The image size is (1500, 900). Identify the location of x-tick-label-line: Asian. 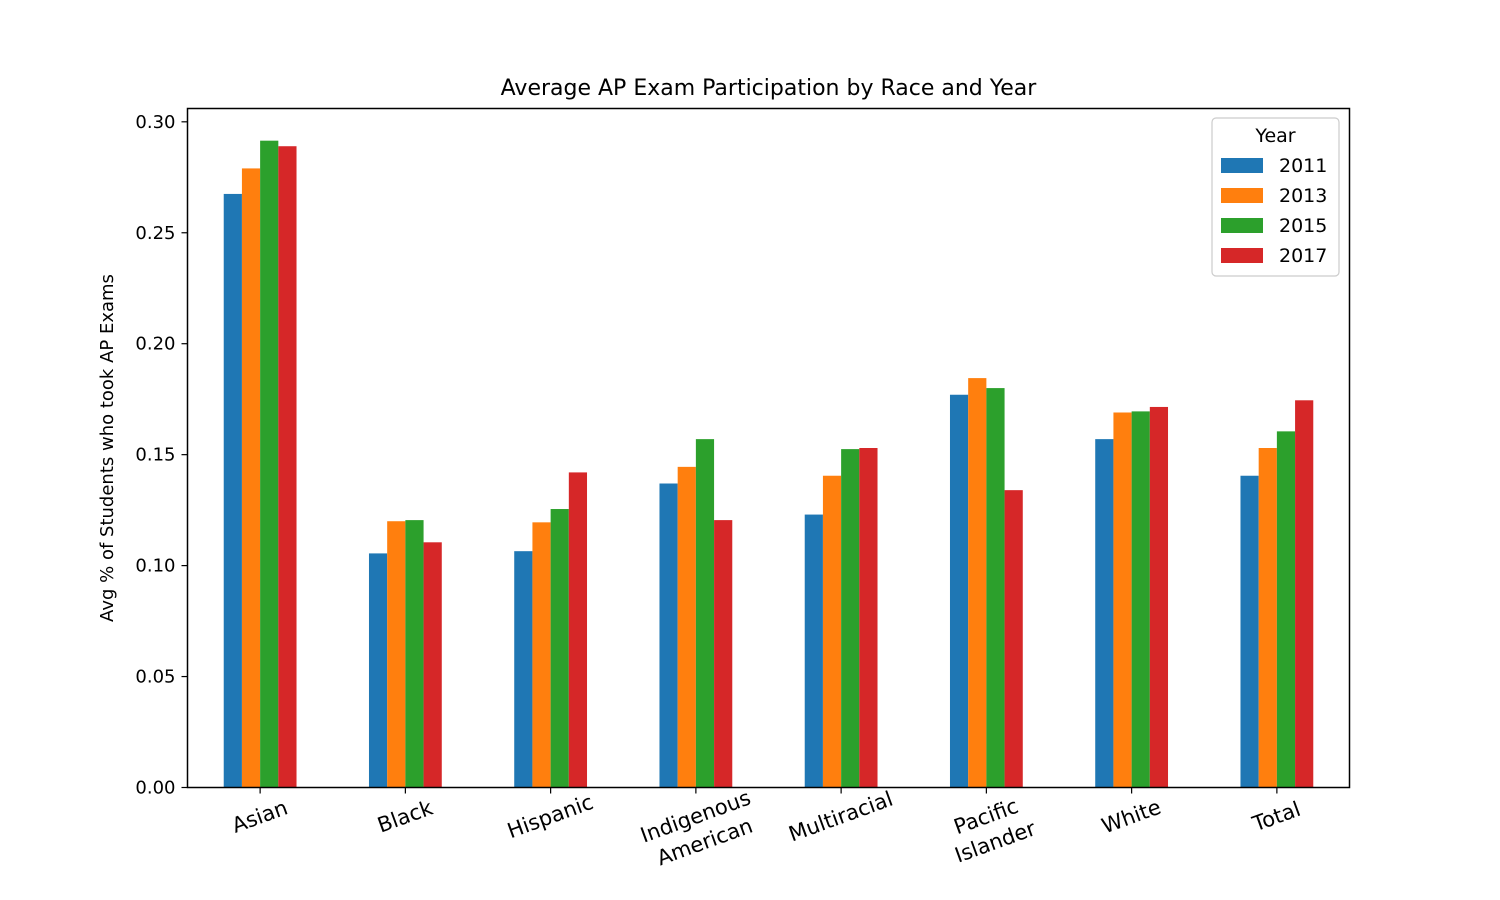
(260, 816).